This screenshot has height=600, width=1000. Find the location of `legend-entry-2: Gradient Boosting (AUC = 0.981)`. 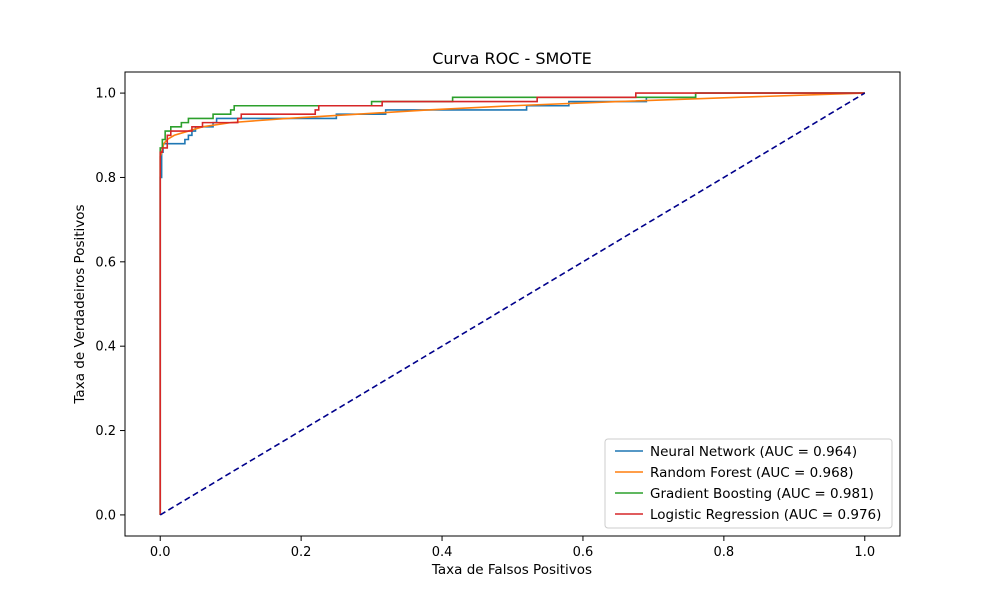

legend-entry-2: Gradient Boosting (AUC = 0.981) is located at coordinates (762, 494).